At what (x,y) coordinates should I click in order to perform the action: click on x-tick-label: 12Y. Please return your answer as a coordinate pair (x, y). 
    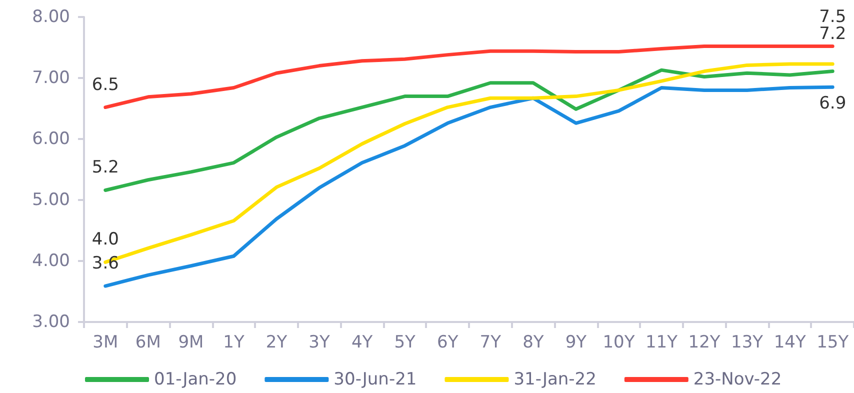
    Looking at the image, I should click on (704, 342).